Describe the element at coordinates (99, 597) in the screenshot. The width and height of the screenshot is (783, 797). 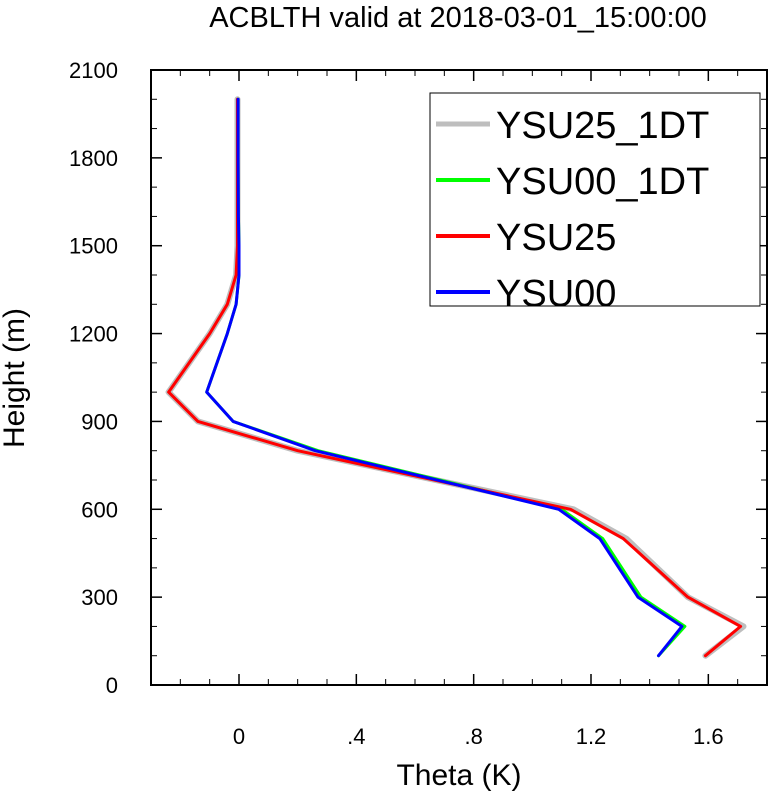
I see `y-tick-label: 300` at that location.